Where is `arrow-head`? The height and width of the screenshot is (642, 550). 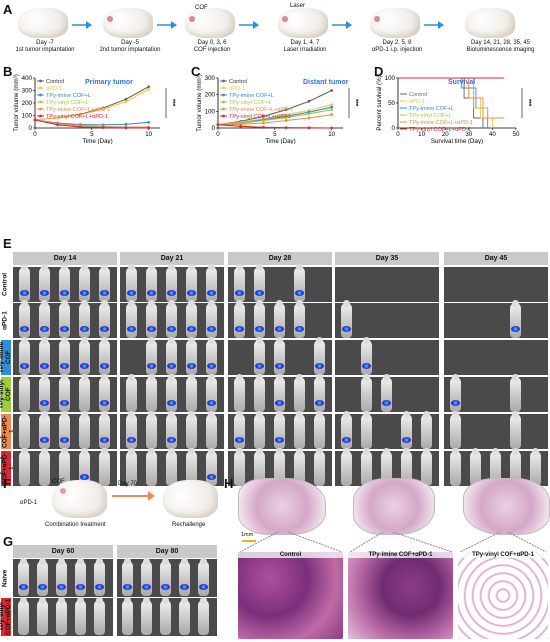
arrow-head is located at coordinates (441, 25).